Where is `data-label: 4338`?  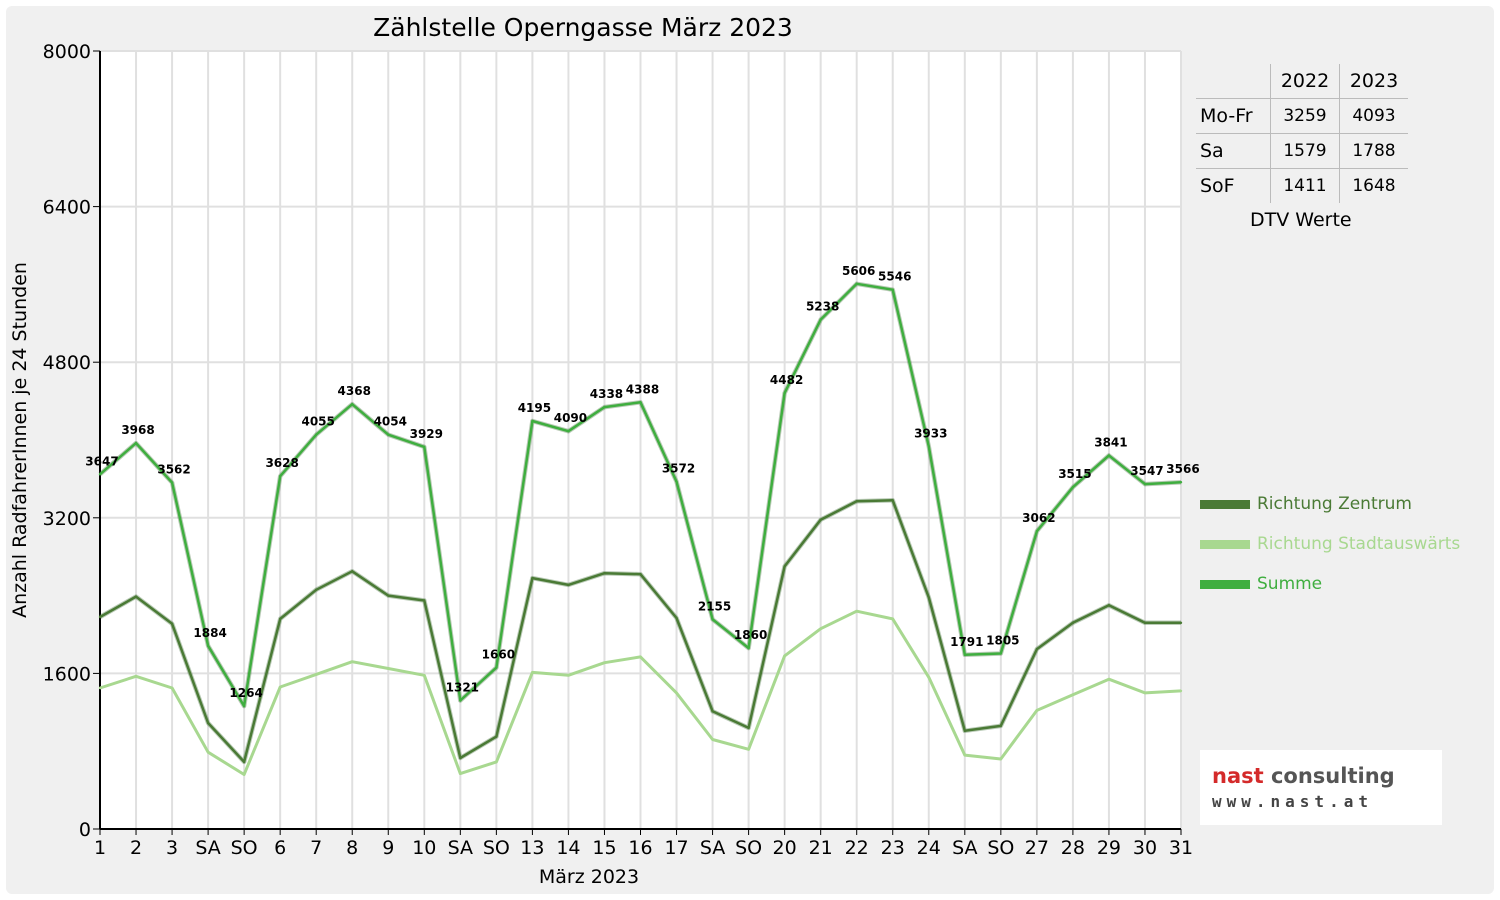 data-label: 4338 is located at coordinates (606, 394).